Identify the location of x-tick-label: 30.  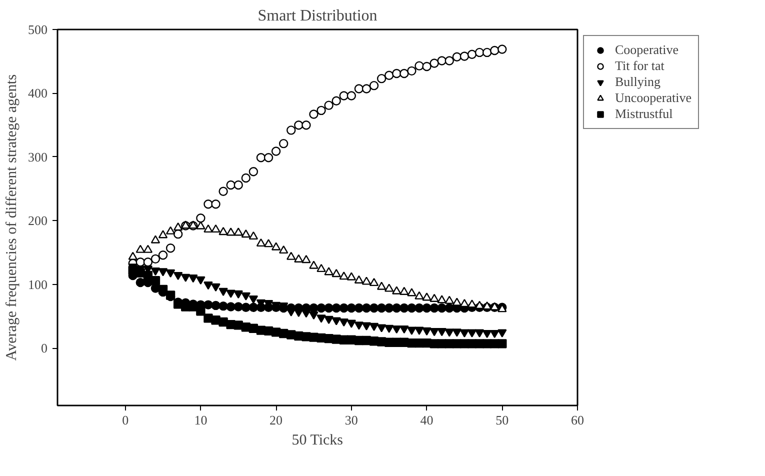
(351, 420).